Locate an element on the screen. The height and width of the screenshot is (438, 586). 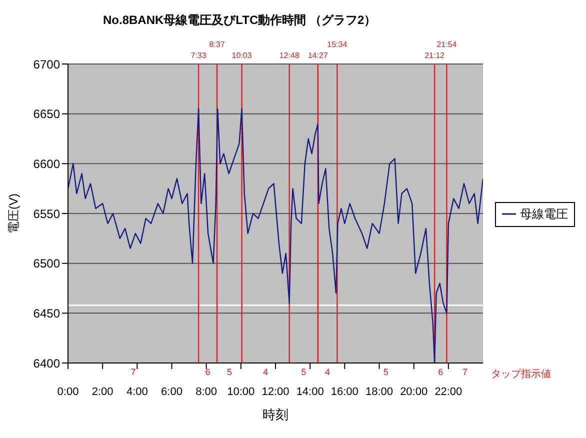
x-tick-label: 22:00 is located at coordinates (448, 392).